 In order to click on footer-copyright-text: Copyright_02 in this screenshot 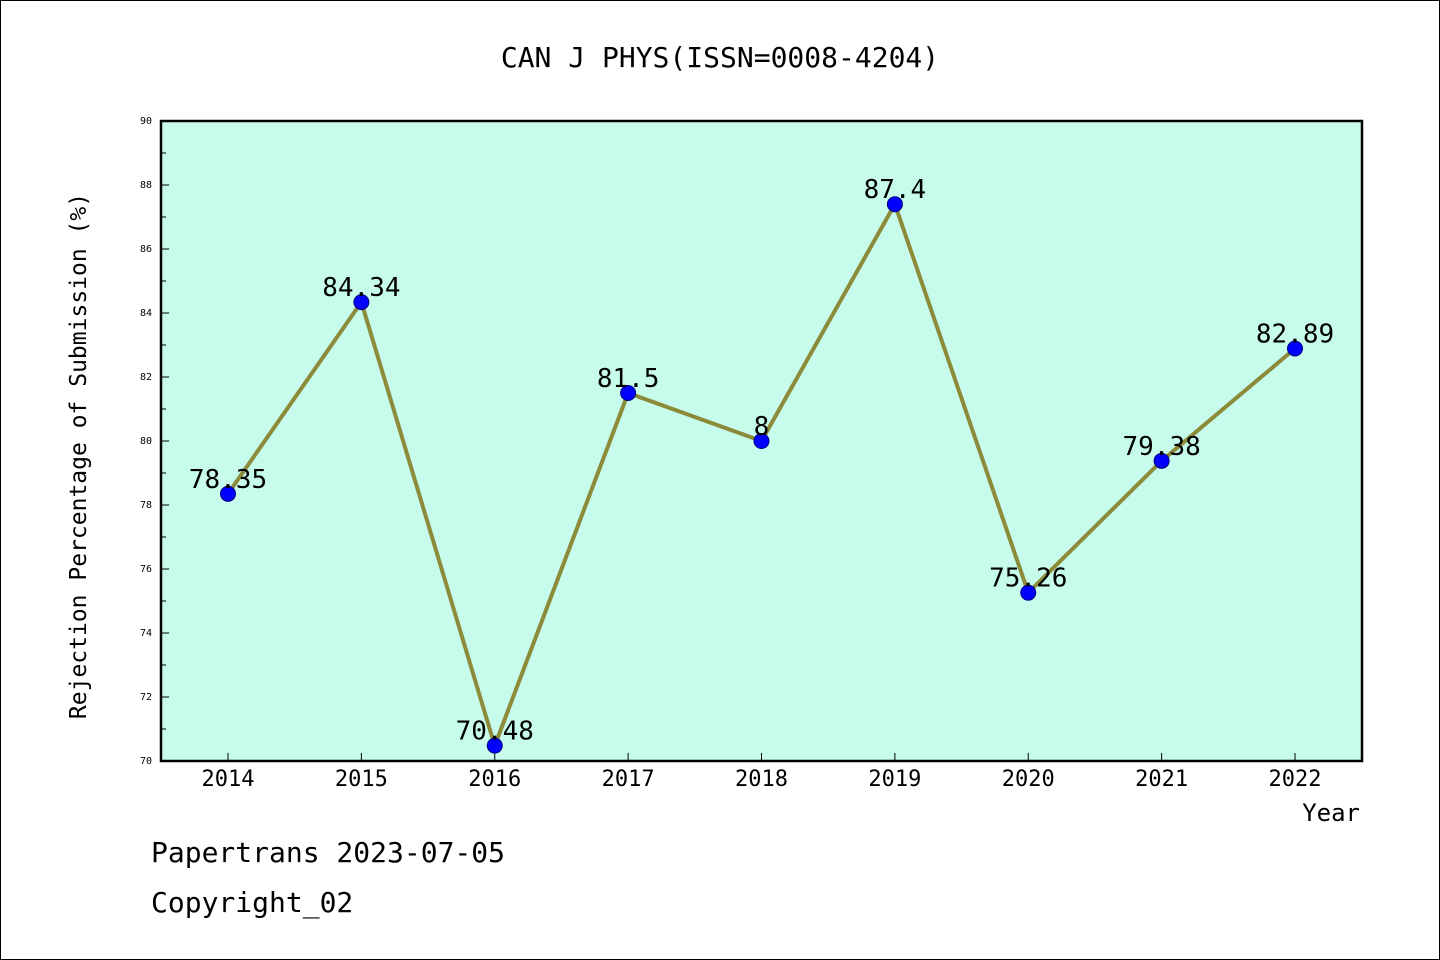, I will do `click(252, 902)`.